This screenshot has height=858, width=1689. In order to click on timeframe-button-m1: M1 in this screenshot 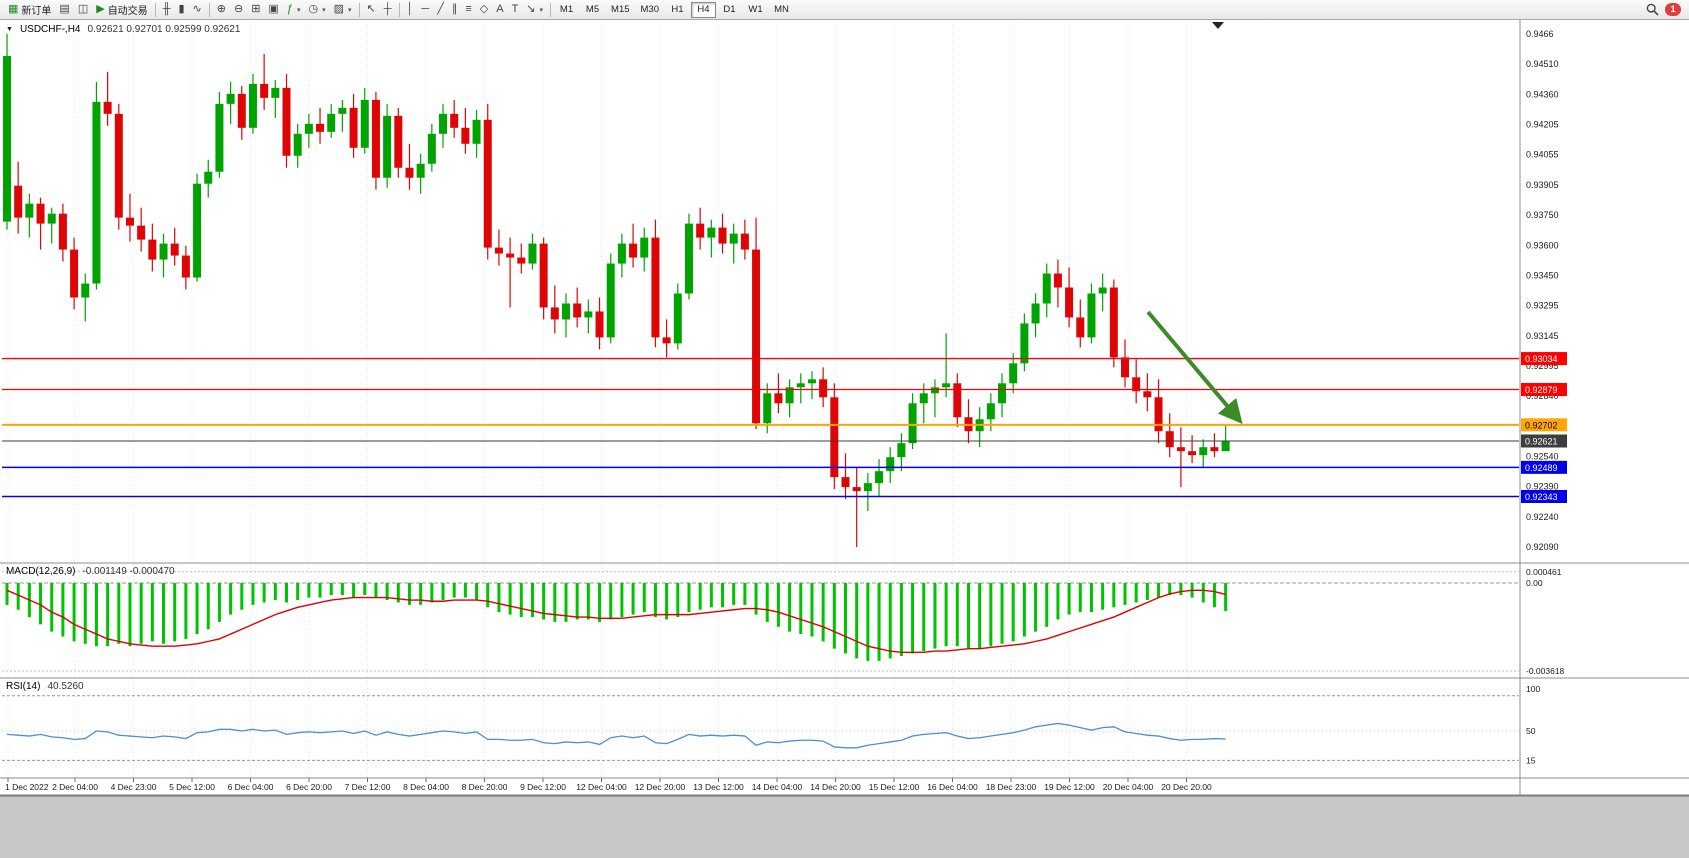, I will do `click(566, 10)`.